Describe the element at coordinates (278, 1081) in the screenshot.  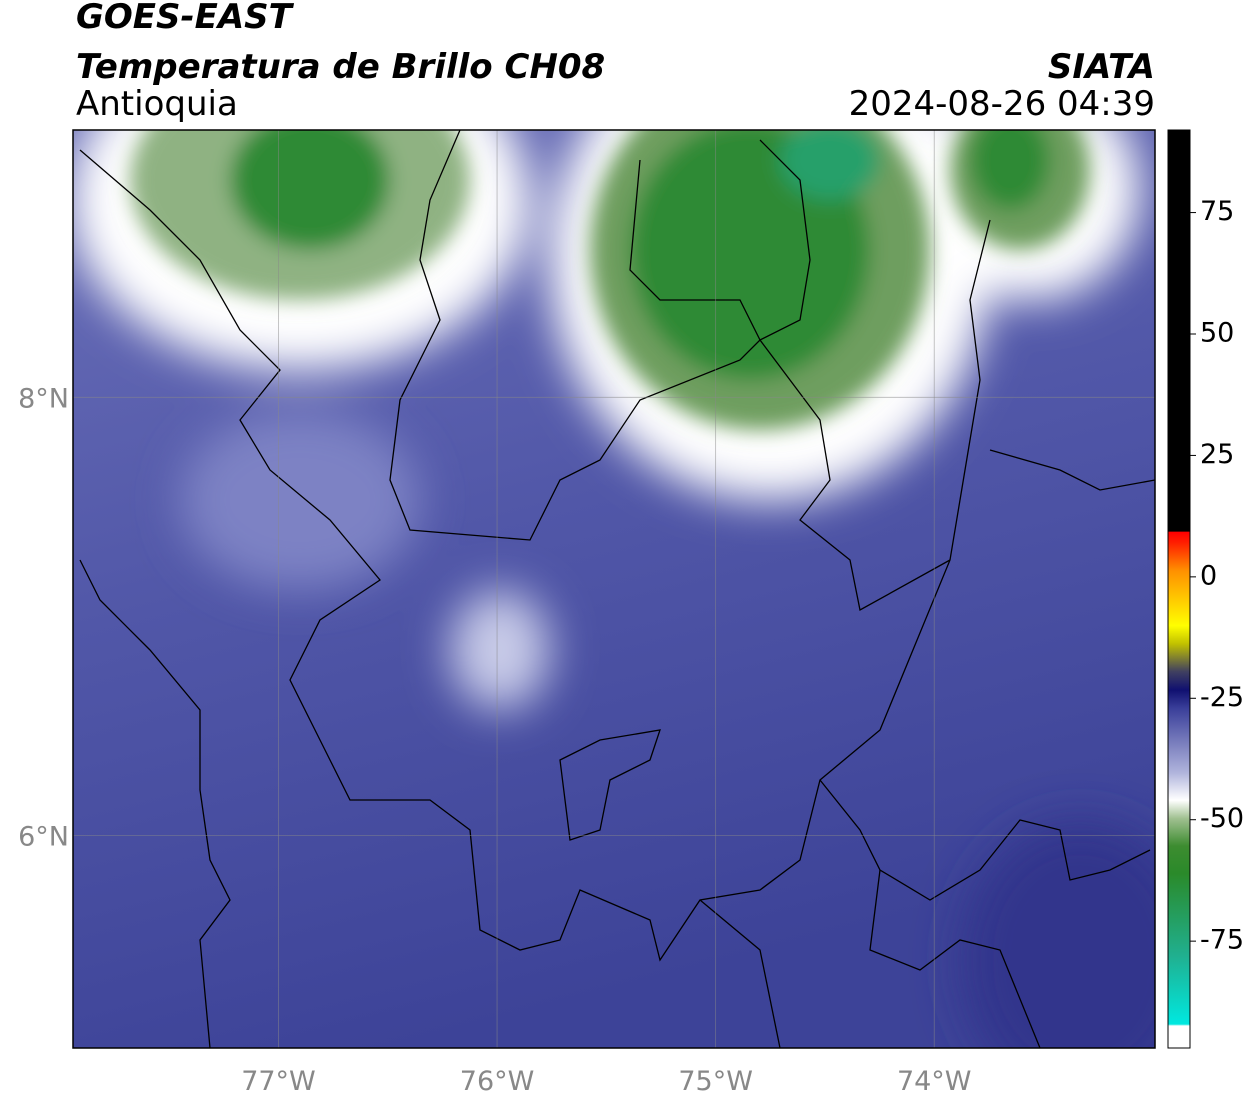
I see `lon-tick-label: 77°W` at that location.